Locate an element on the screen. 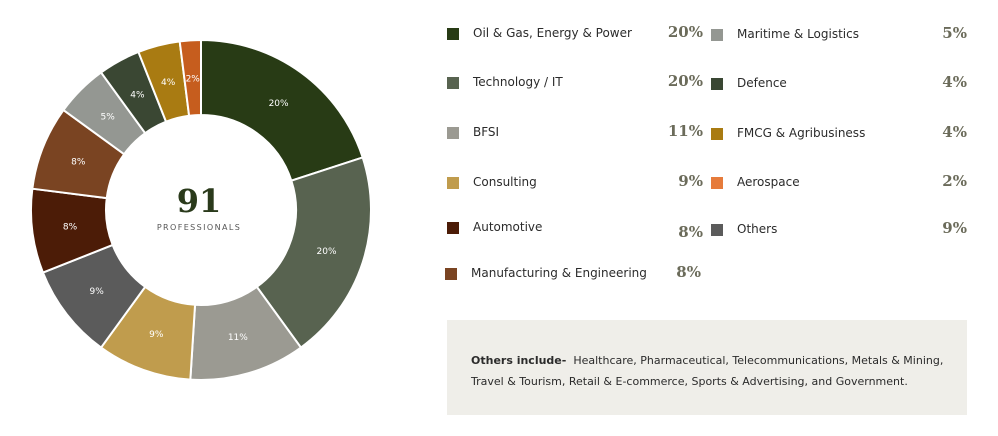  legend-label: Automotive is located at coordinates (508, 227).